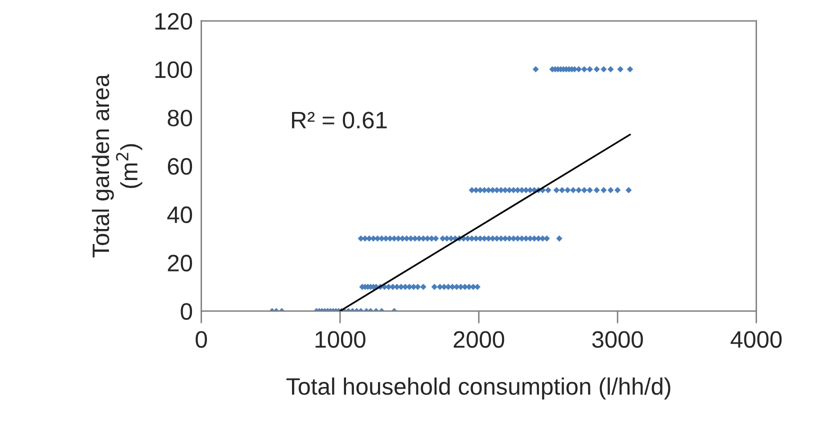  What do you see at coordinates (617, 339) in the screenshot?
I see `x-tick-label: 3000` at bounding box center [617, 339].